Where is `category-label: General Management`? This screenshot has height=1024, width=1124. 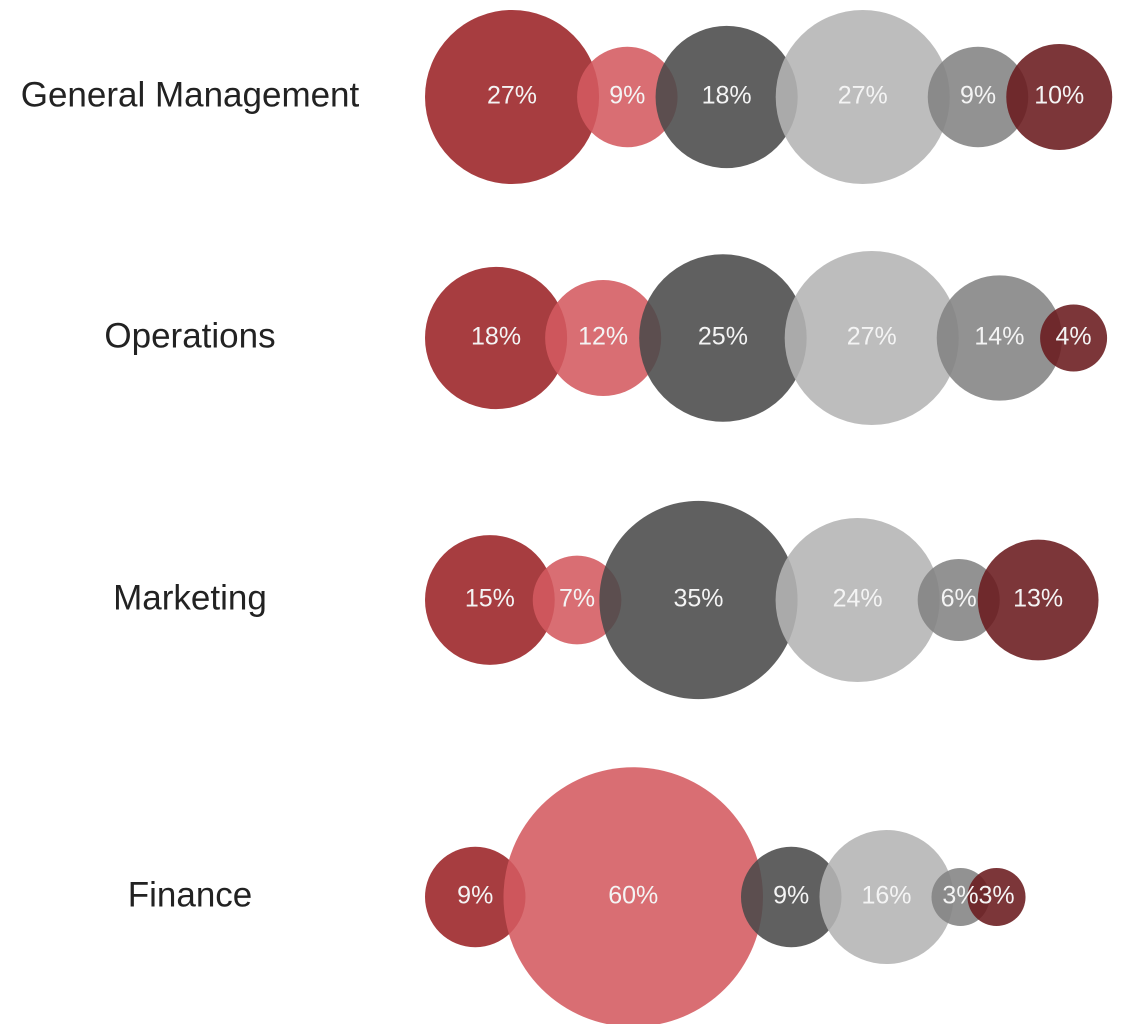
category-label: General Management is located at coordinates (190, 94).